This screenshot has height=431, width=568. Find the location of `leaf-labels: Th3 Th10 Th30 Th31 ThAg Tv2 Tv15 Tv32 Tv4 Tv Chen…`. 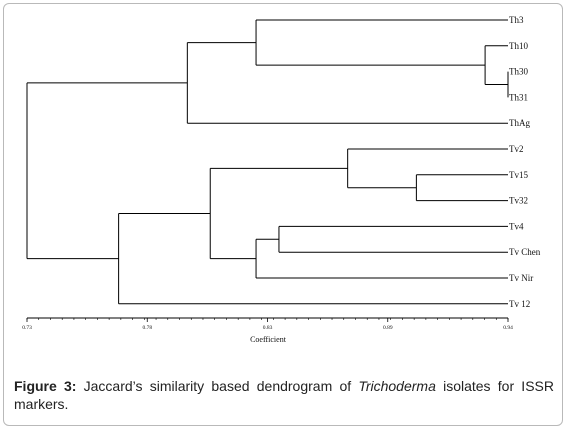

leaf-labels: Th3 Th10 Th30 Th31 ThAg Tv2 Tv15 Tv32 Tv4 Tv Chen… is located at coordinates (525, 162).